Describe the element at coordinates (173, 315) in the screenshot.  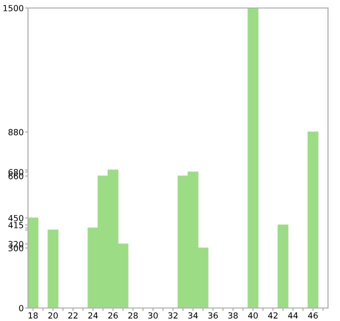
I see `x-tick-label: 32` at that location.